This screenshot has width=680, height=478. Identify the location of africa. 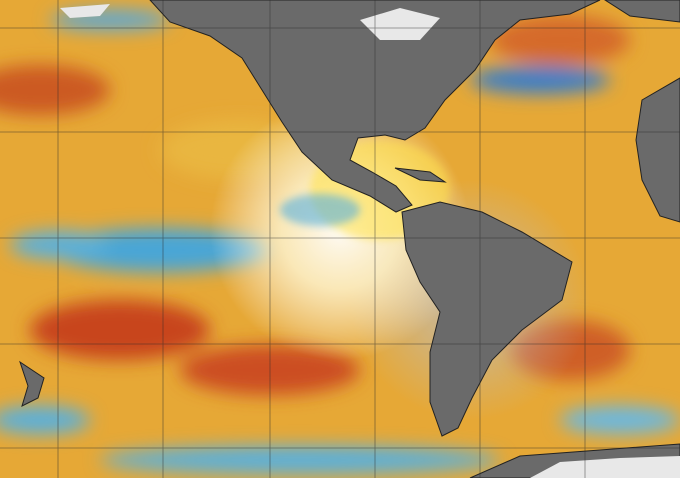
(657, 150).